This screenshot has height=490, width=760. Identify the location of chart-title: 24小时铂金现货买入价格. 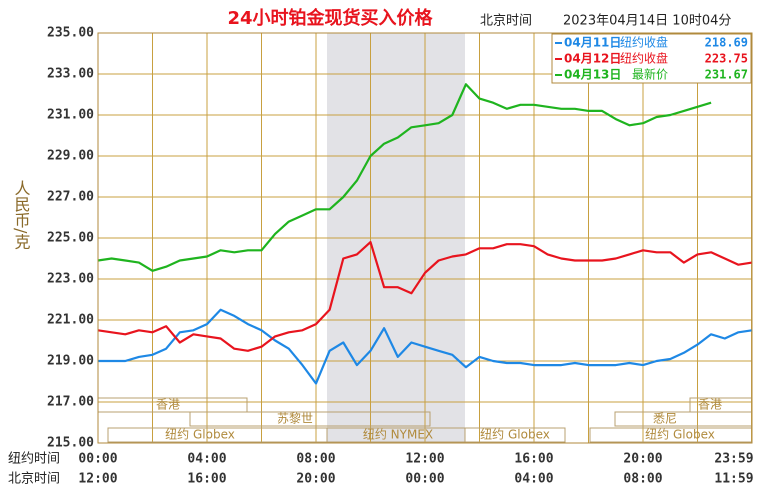
(330, 18).